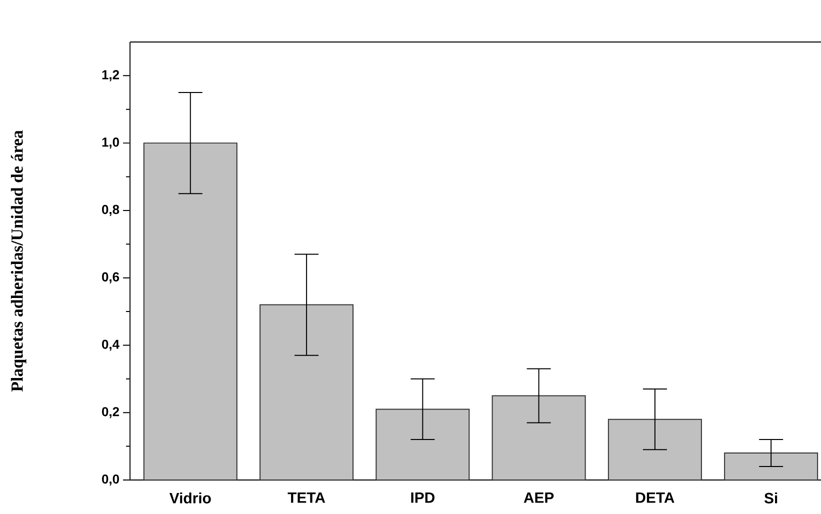 This screenshot has height=514, width=821. Describe the element at coordinates (111, 345) in the screenshot. I see `y-tick-label: 0,4` at that location.